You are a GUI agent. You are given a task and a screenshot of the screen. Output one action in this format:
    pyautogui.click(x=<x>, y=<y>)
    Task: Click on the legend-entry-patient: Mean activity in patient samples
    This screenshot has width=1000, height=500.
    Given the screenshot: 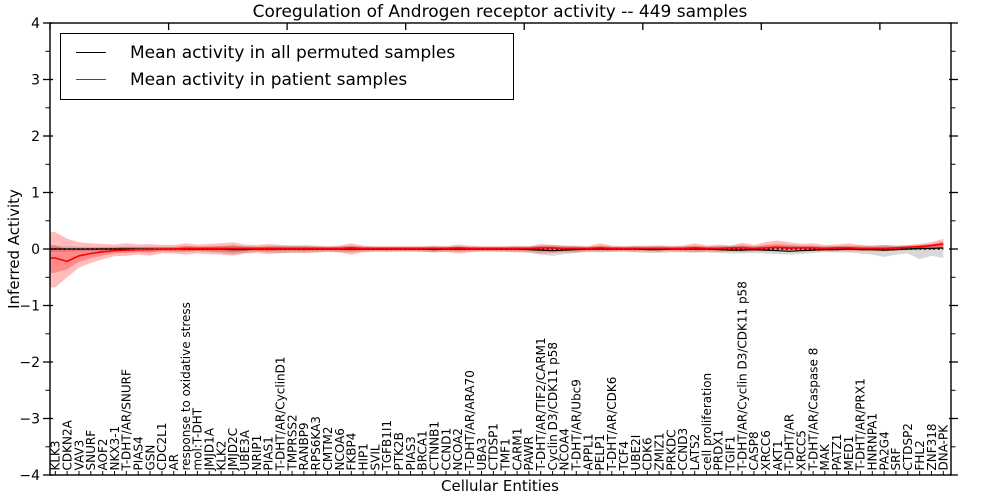 What is the action you would take?
    pyautogui.click(x=287, y=79)
    